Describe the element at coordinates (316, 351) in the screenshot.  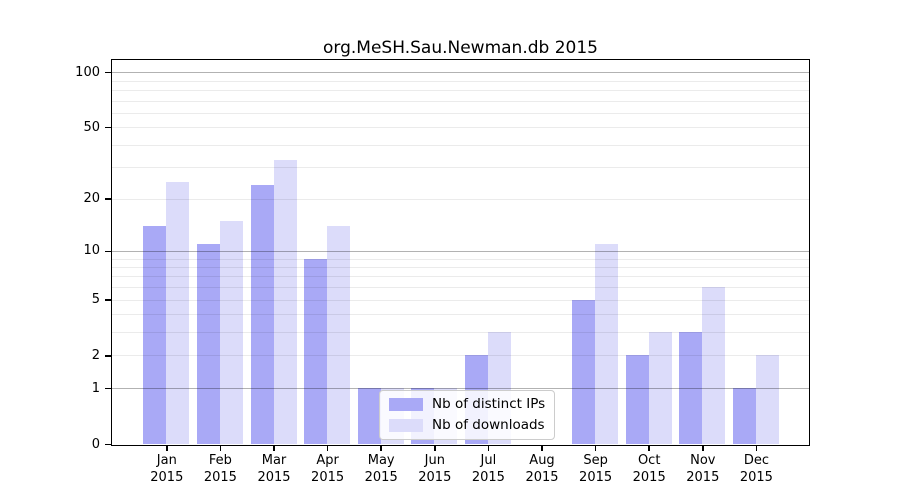
I see `bar-ips-apr` at that location.